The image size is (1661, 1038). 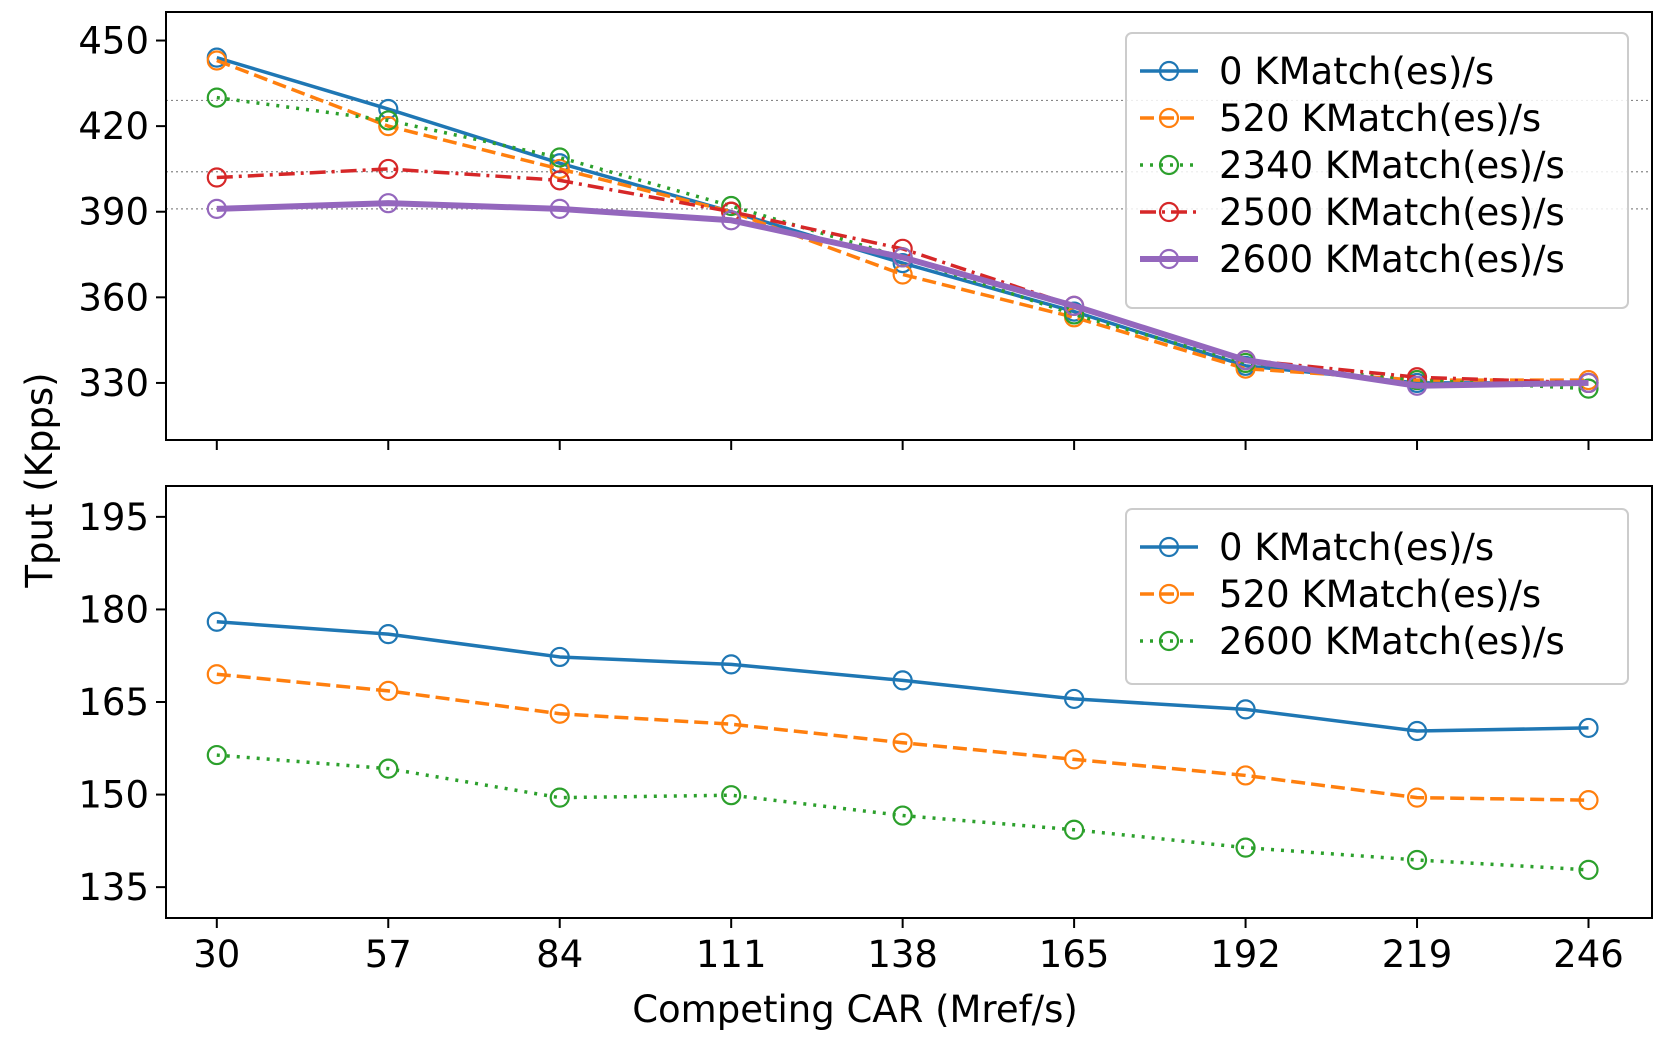 What do you see at coordinates (113, 702) in the screenshot?
I see `y-tick-label: 165` at bounding box center [113, 702].